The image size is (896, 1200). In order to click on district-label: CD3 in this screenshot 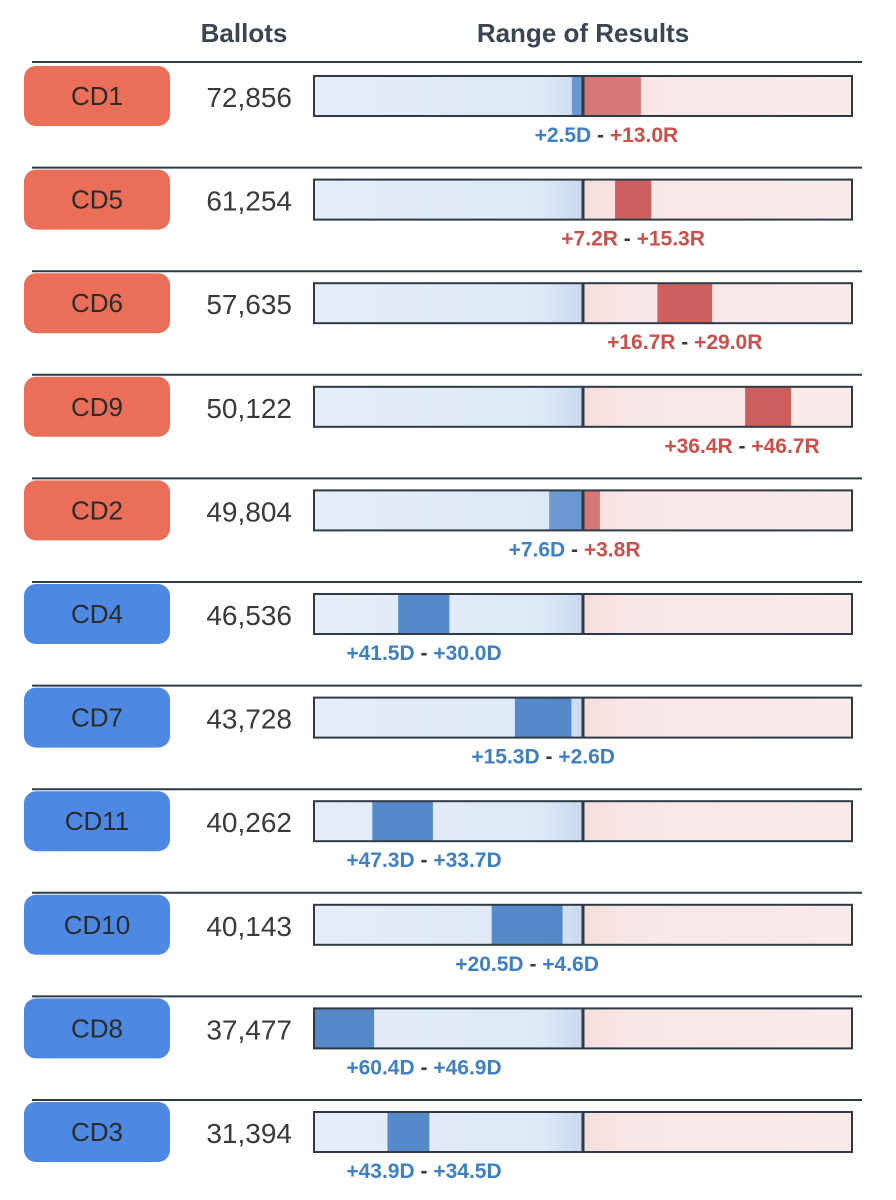, I will do `click(97, 1132)`.